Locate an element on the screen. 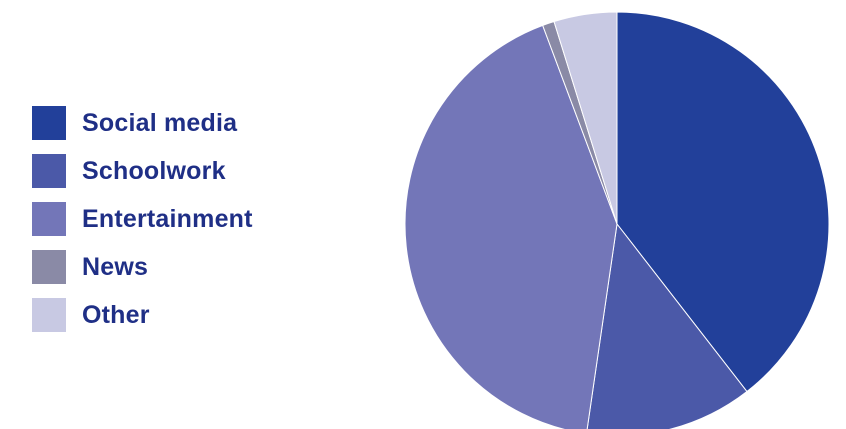  legend-swatch-social-media is located at coordinates (49, 123).